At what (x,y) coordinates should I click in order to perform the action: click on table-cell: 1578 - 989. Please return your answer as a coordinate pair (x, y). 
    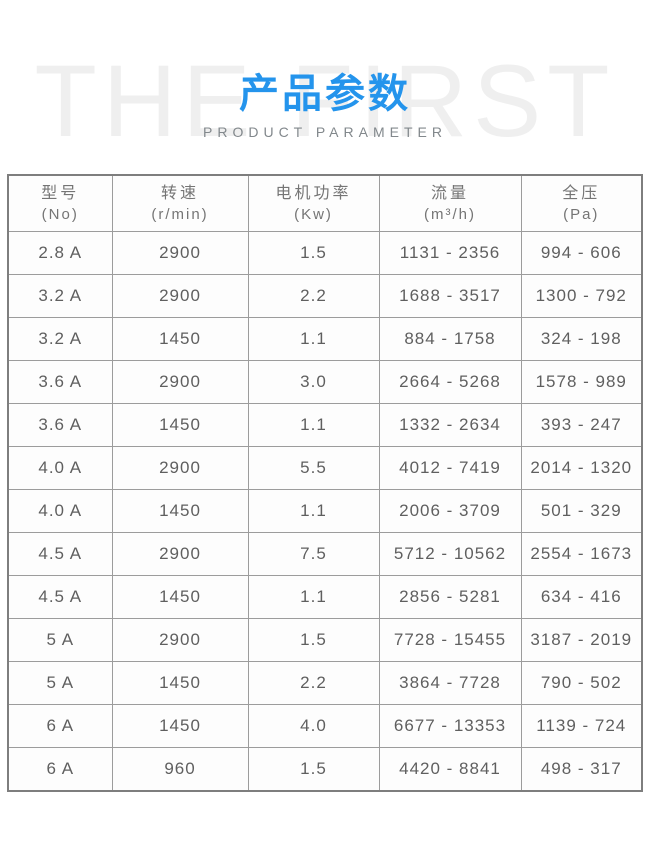
    Looking at the image, I should click on (581, 382).